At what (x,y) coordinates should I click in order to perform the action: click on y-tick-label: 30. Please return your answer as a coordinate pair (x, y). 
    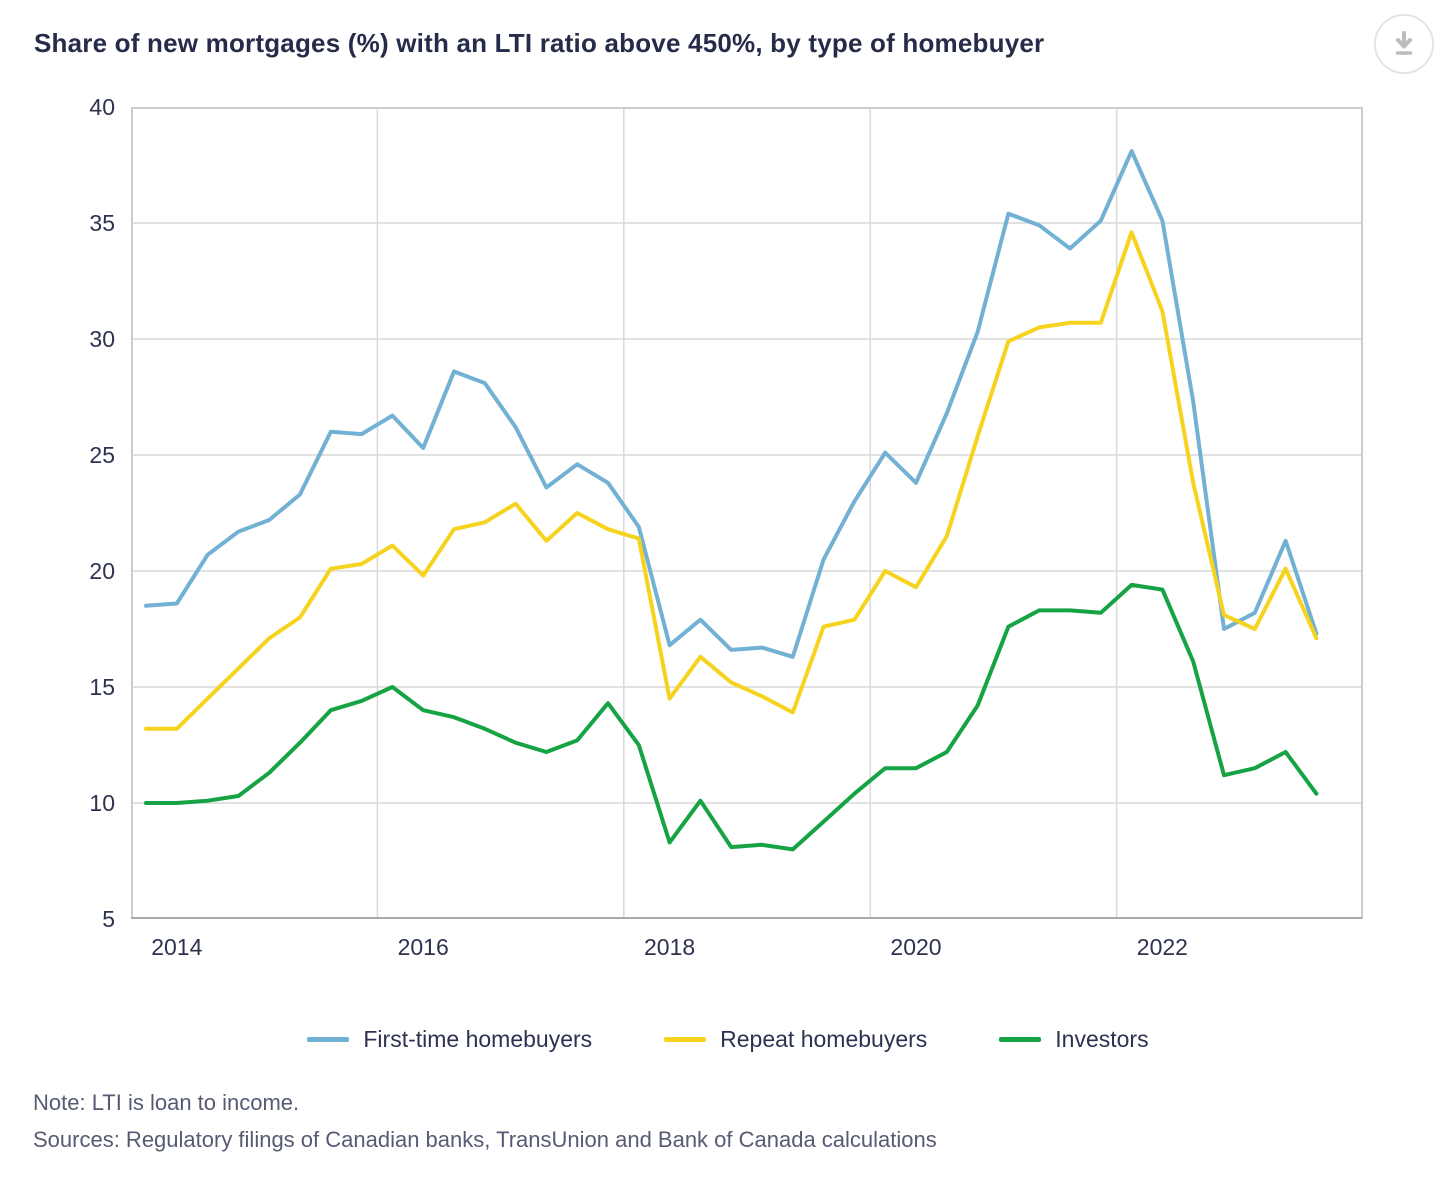
    Looking at the image, I should click on (102, 339).